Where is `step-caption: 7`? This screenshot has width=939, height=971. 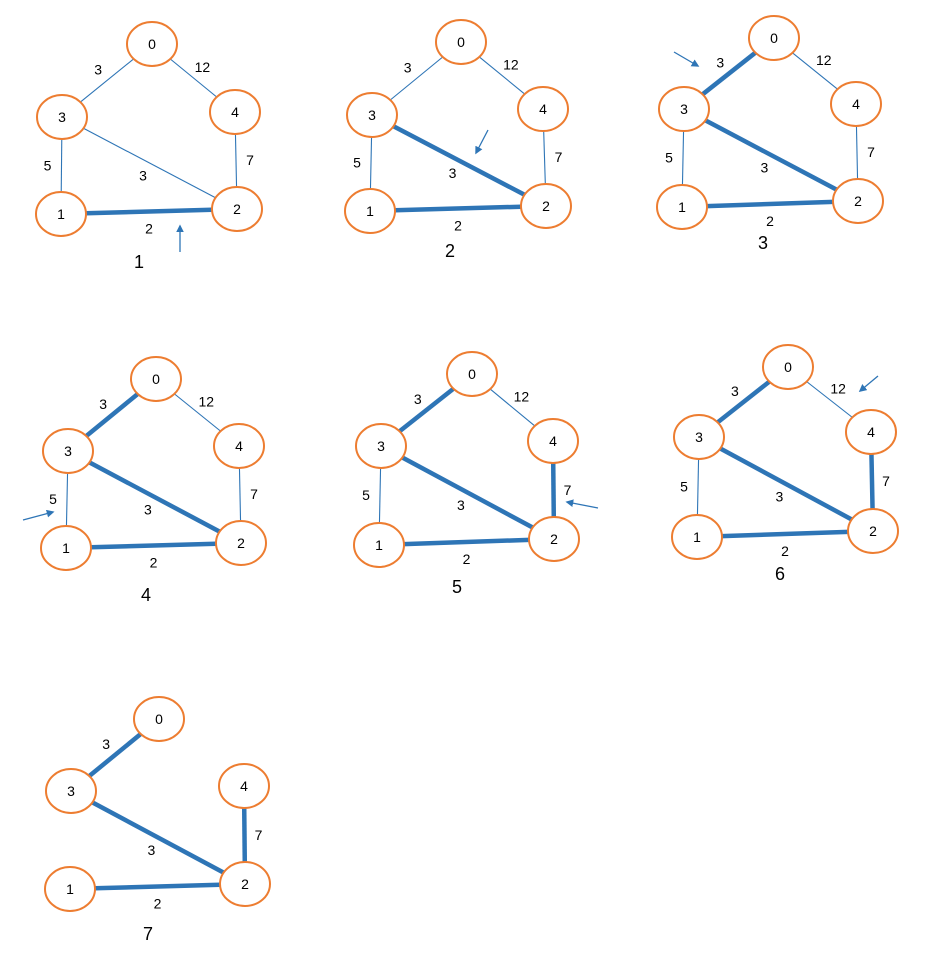 step-caption: 7 is located at coordinates (148, 934).